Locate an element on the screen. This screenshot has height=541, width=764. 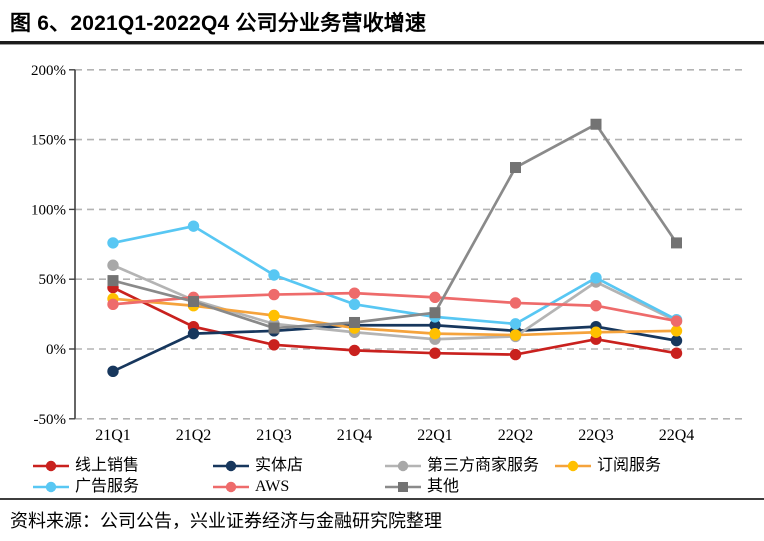
series-line-third-party-seller-services is located at coordinates (395, 302).